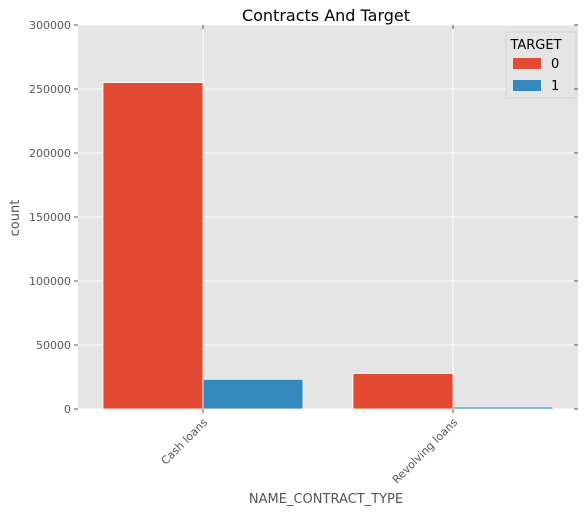  I want to click on y-tick-label: 100000, so click(50, 281).